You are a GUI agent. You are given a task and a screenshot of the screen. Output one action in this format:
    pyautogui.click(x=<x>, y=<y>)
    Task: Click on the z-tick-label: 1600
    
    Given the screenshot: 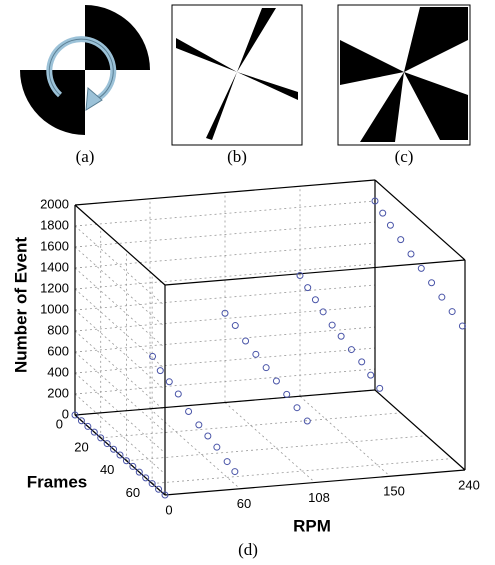 What is the action you would take?
    pyautogui.click(x=54, y=245)
    